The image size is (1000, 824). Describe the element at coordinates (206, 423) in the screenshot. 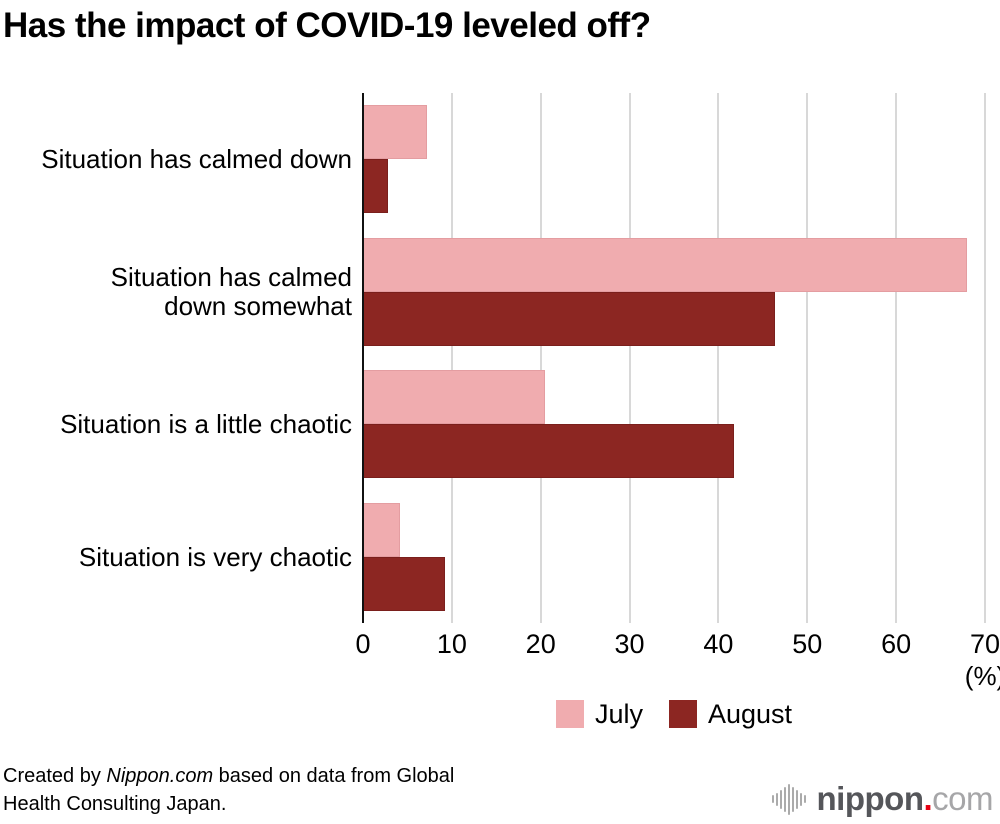

I see `category-label-2: Situation is a little chaotic` at that location.